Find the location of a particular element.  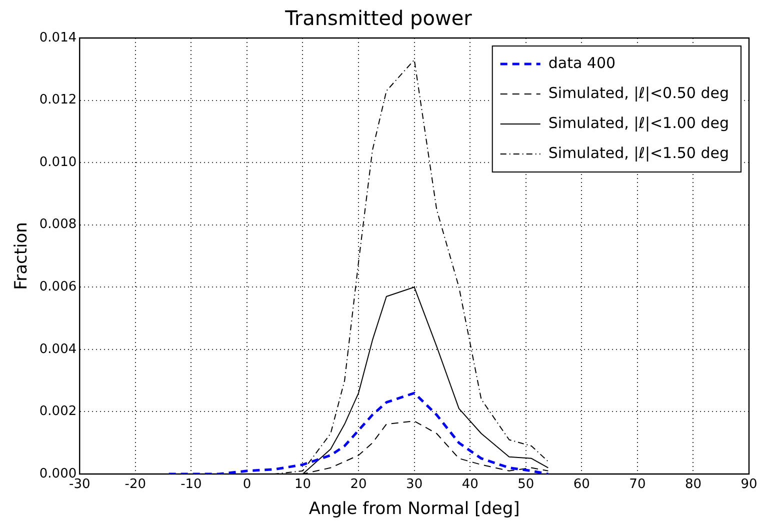

x-tick-label: 90 is located at coordinates (749, 484).